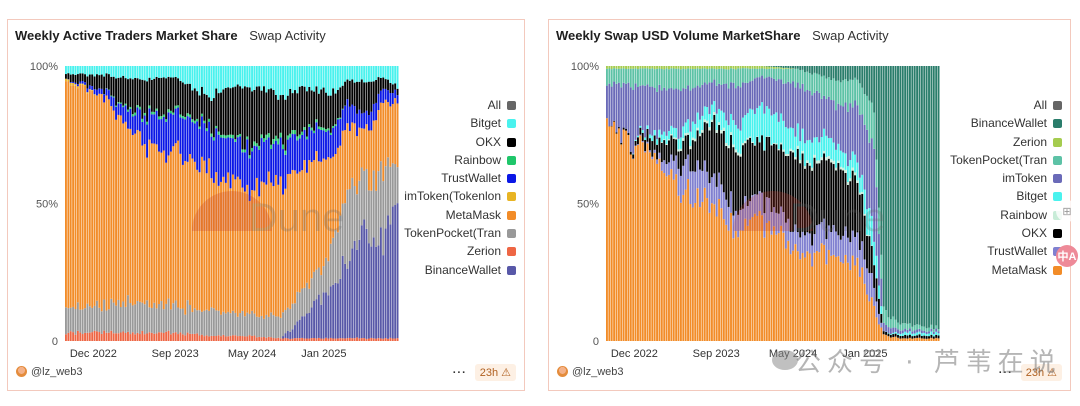 This screenshot has height=406, width=1080. I want to click on legend-item-zerion: Zerion, so click(1006, 142).